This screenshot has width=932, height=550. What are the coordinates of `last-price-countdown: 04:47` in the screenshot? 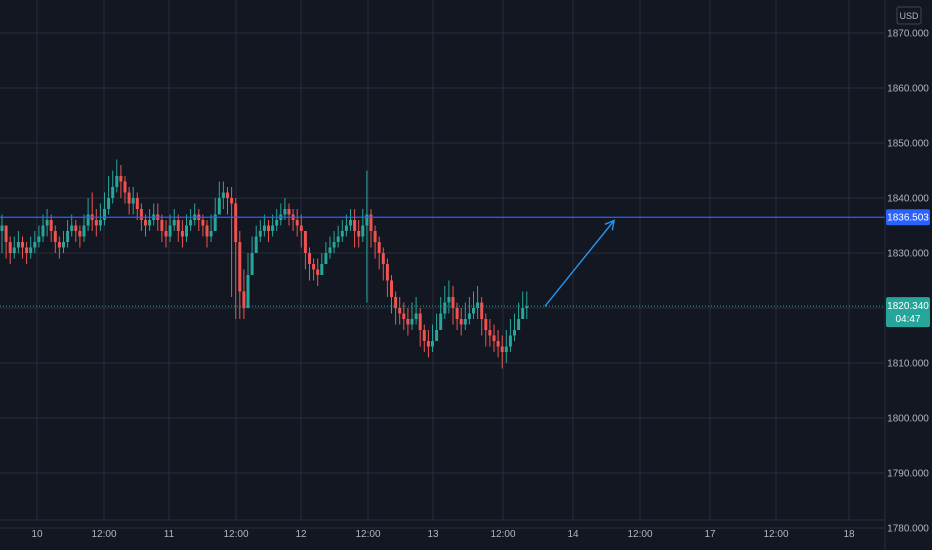 It's located at (907, 319).